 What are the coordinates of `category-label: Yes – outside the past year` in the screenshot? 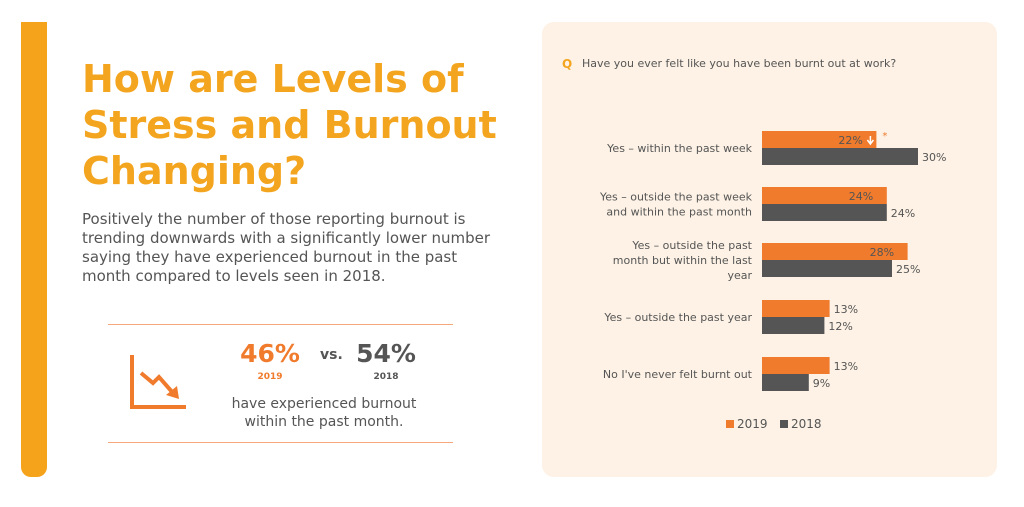 It's located at (677, 317).